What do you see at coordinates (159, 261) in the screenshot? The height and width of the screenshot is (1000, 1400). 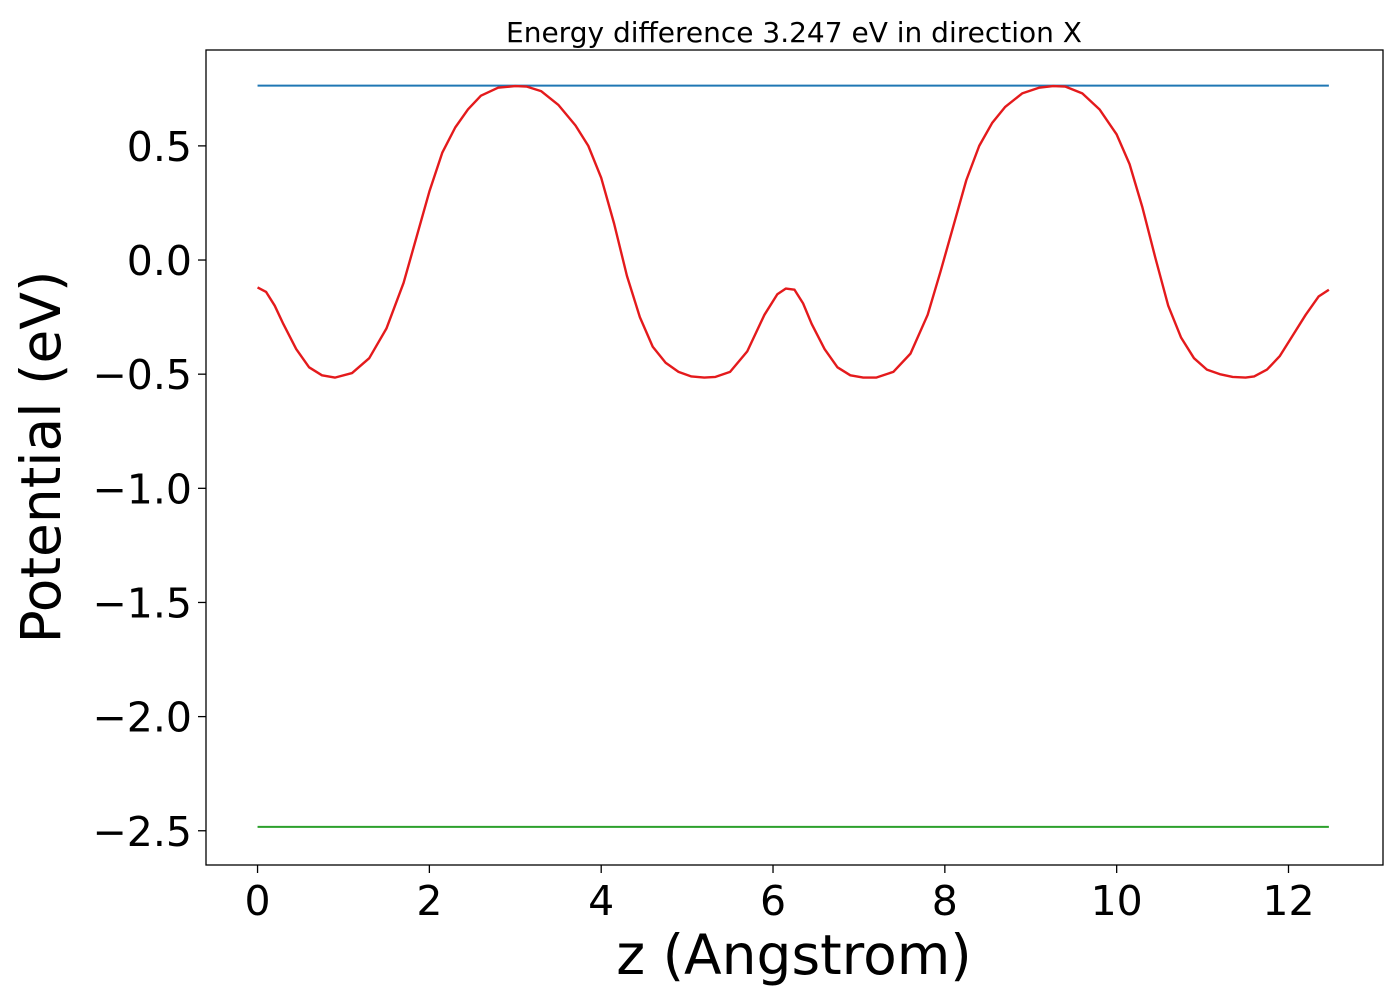 I see `y-tick-label: 0.0` at bounding box center [159, 261].